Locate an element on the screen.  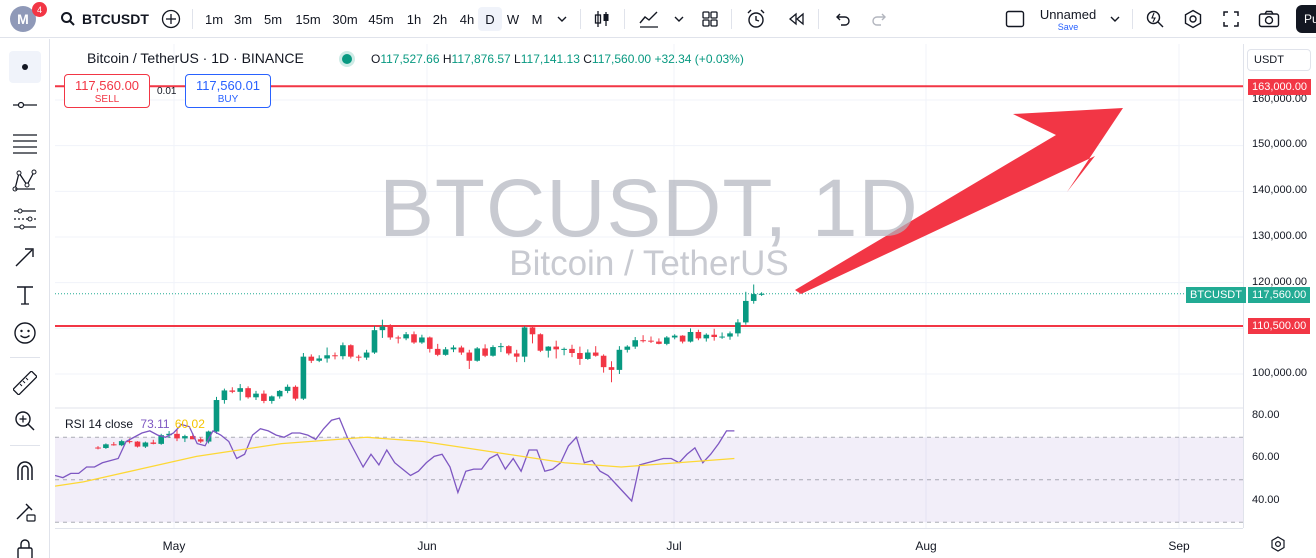
replay-button is located at coordinates (796, 19).